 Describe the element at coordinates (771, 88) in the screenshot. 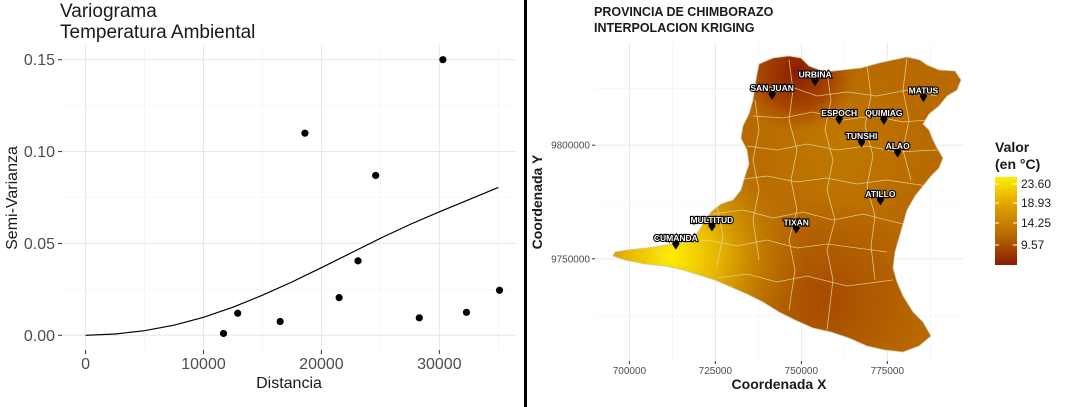

I see `town-label: SAN JUAN` at that location.